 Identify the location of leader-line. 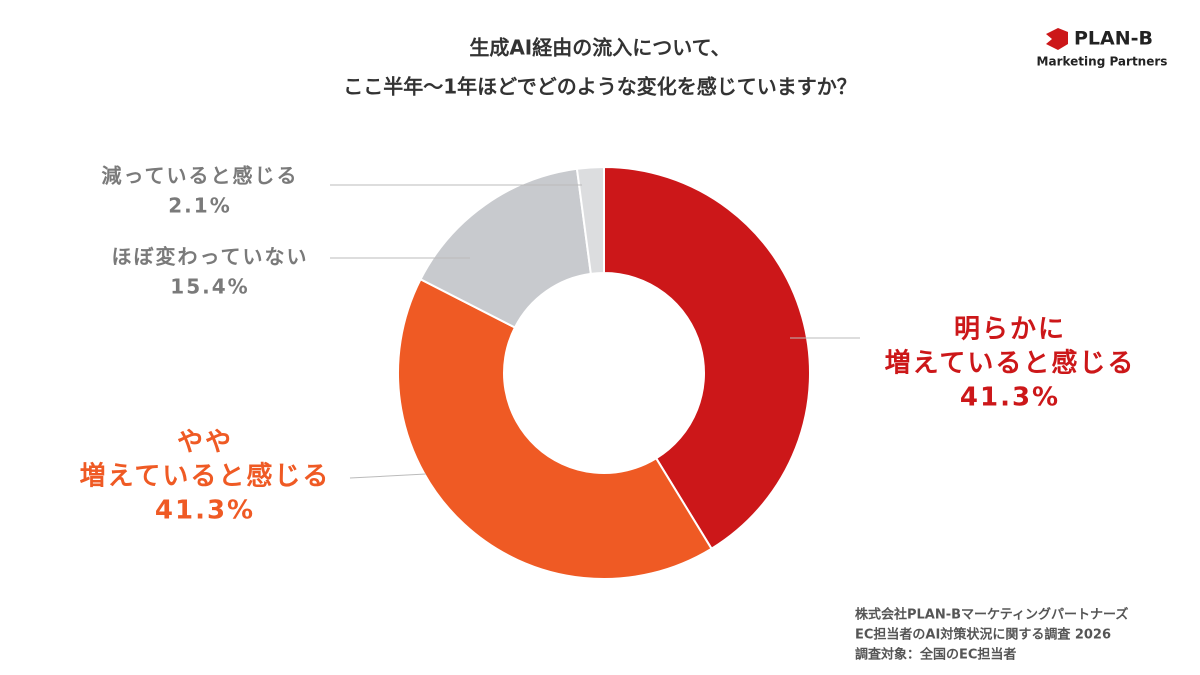
(388, 476).